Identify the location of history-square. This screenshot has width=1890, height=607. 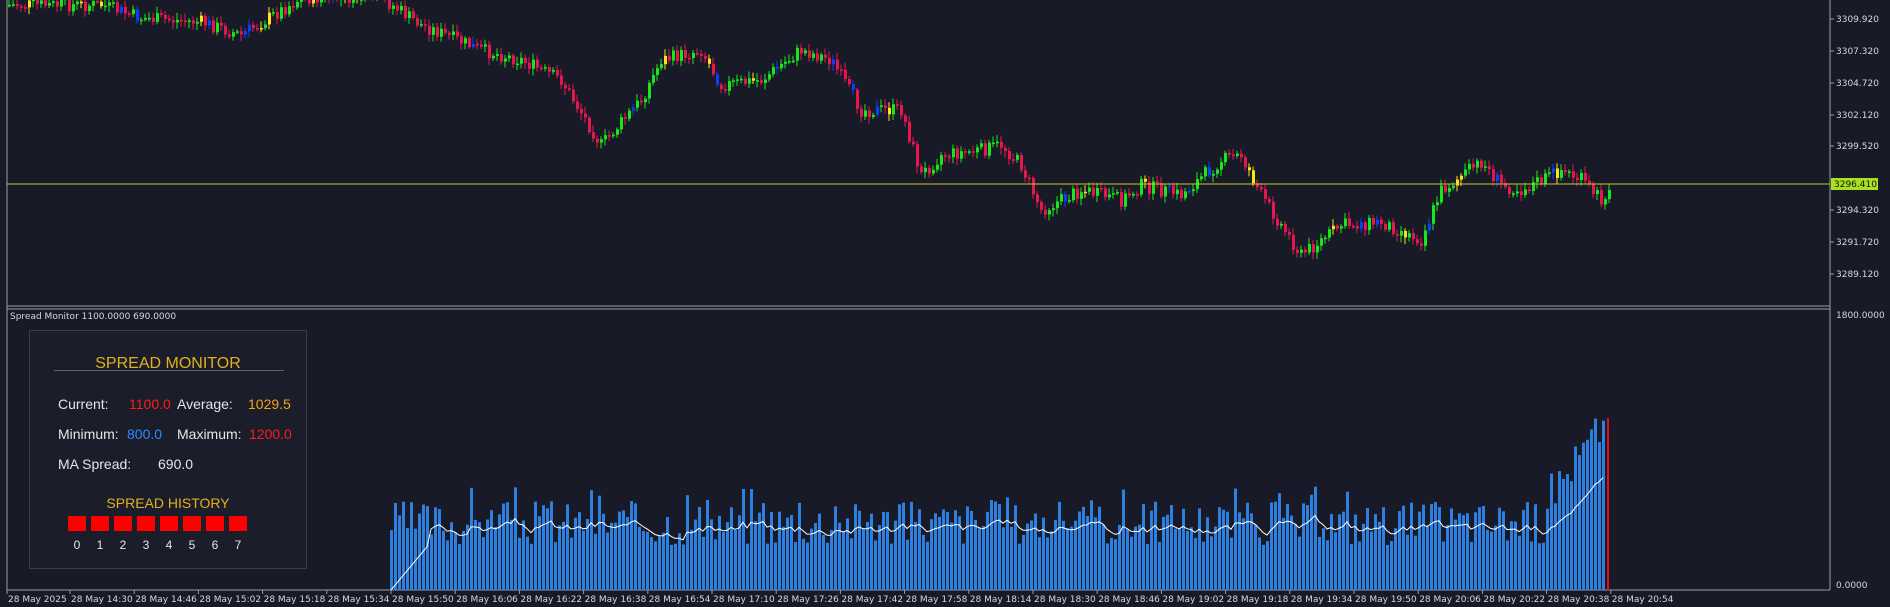
(100, 523).